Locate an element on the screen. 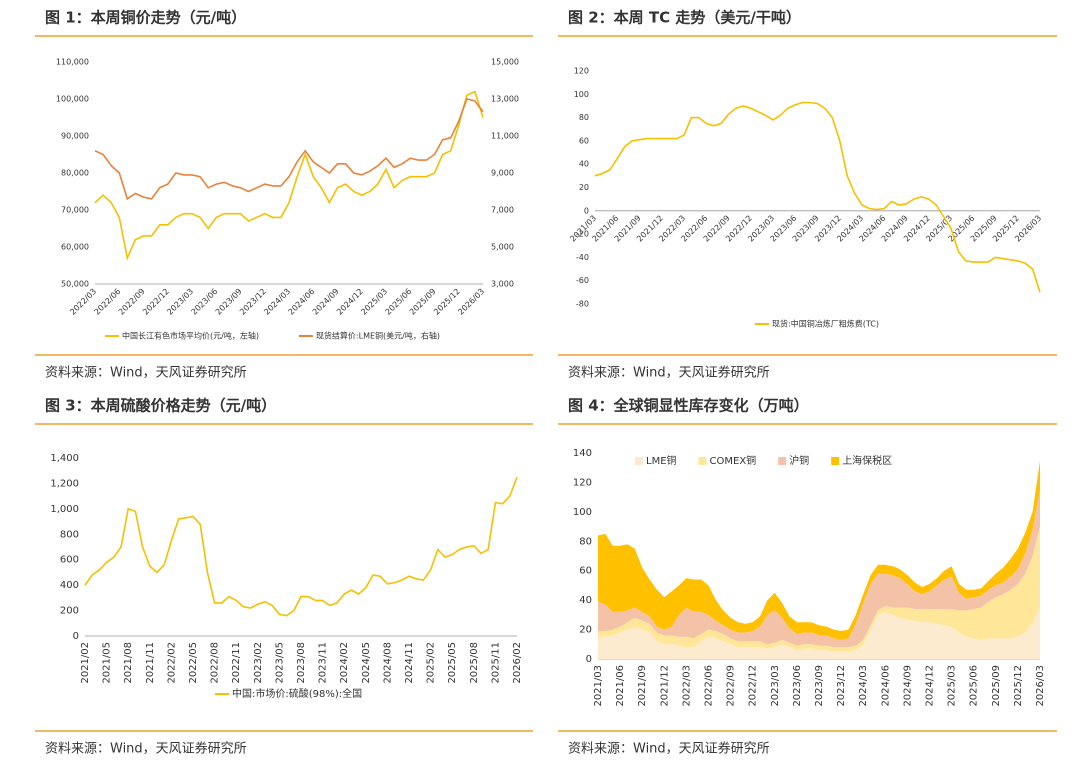 This screenshot has height=771, width=1080. x-tick-label: 2024/02 is located at coordinates (344, 663).